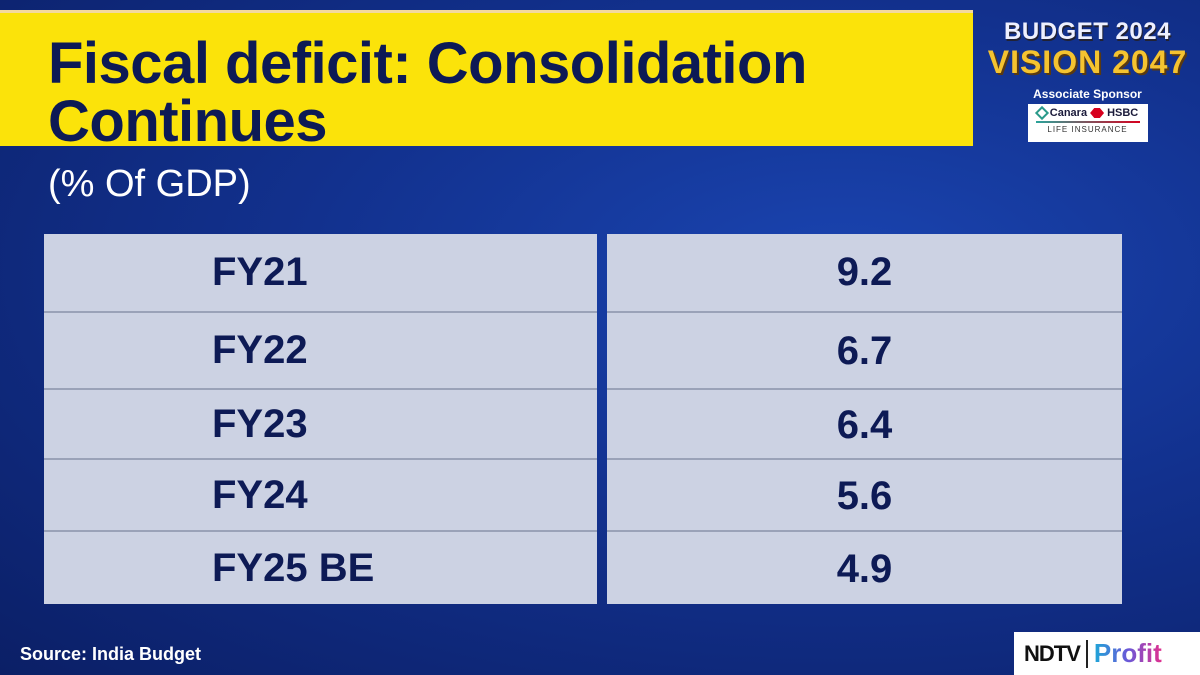 The width and height of the screenshot is (1200, 675). Describe the element at coordinates (1087, 129) in the screenshot. I see `sponsor-line: LIFE INSURANCE` at that location.